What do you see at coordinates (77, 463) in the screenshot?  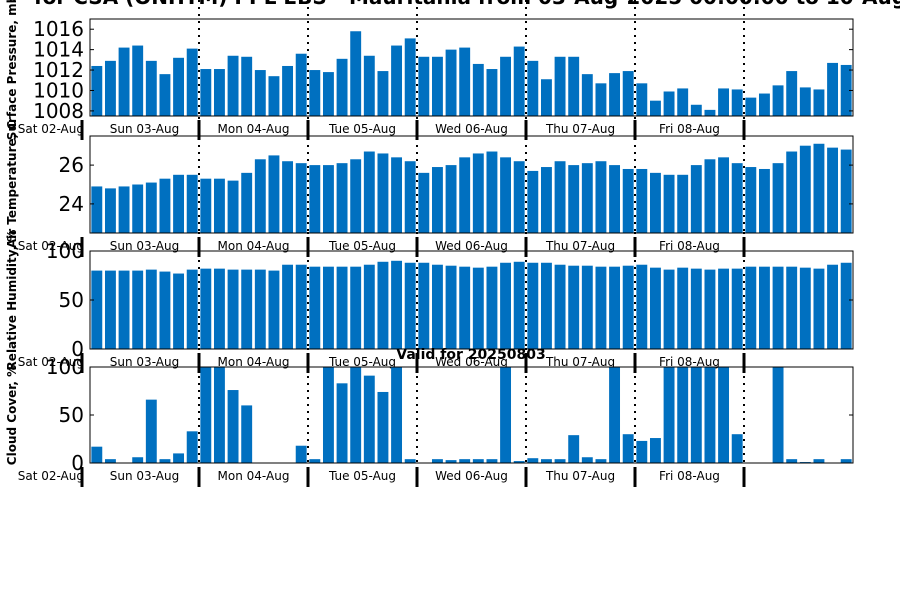 I see `y-tick-label: 0` at bounding box center [77, 463].